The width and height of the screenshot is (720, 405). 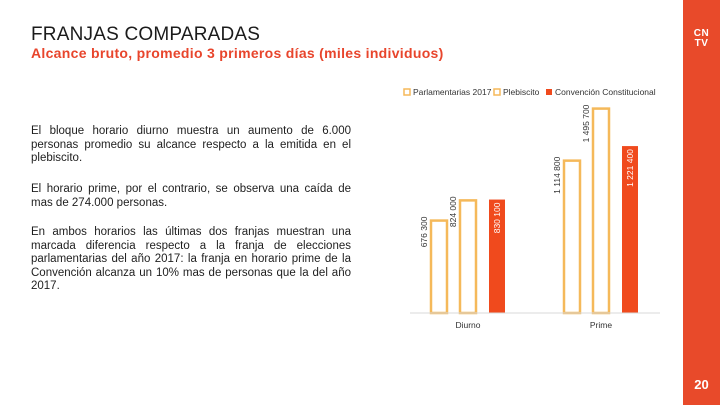 What do you see at coordinates (521, 92) in the screenshot?
I see `legend-label-1: Plebiscito` at bounding box center [521, 92].